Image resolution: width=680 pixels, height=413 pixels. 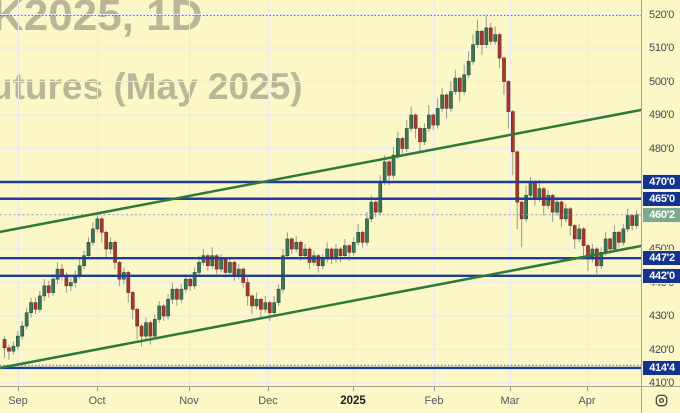 I want to click on time-axis-label: Oct, so click(x=97, y=401).